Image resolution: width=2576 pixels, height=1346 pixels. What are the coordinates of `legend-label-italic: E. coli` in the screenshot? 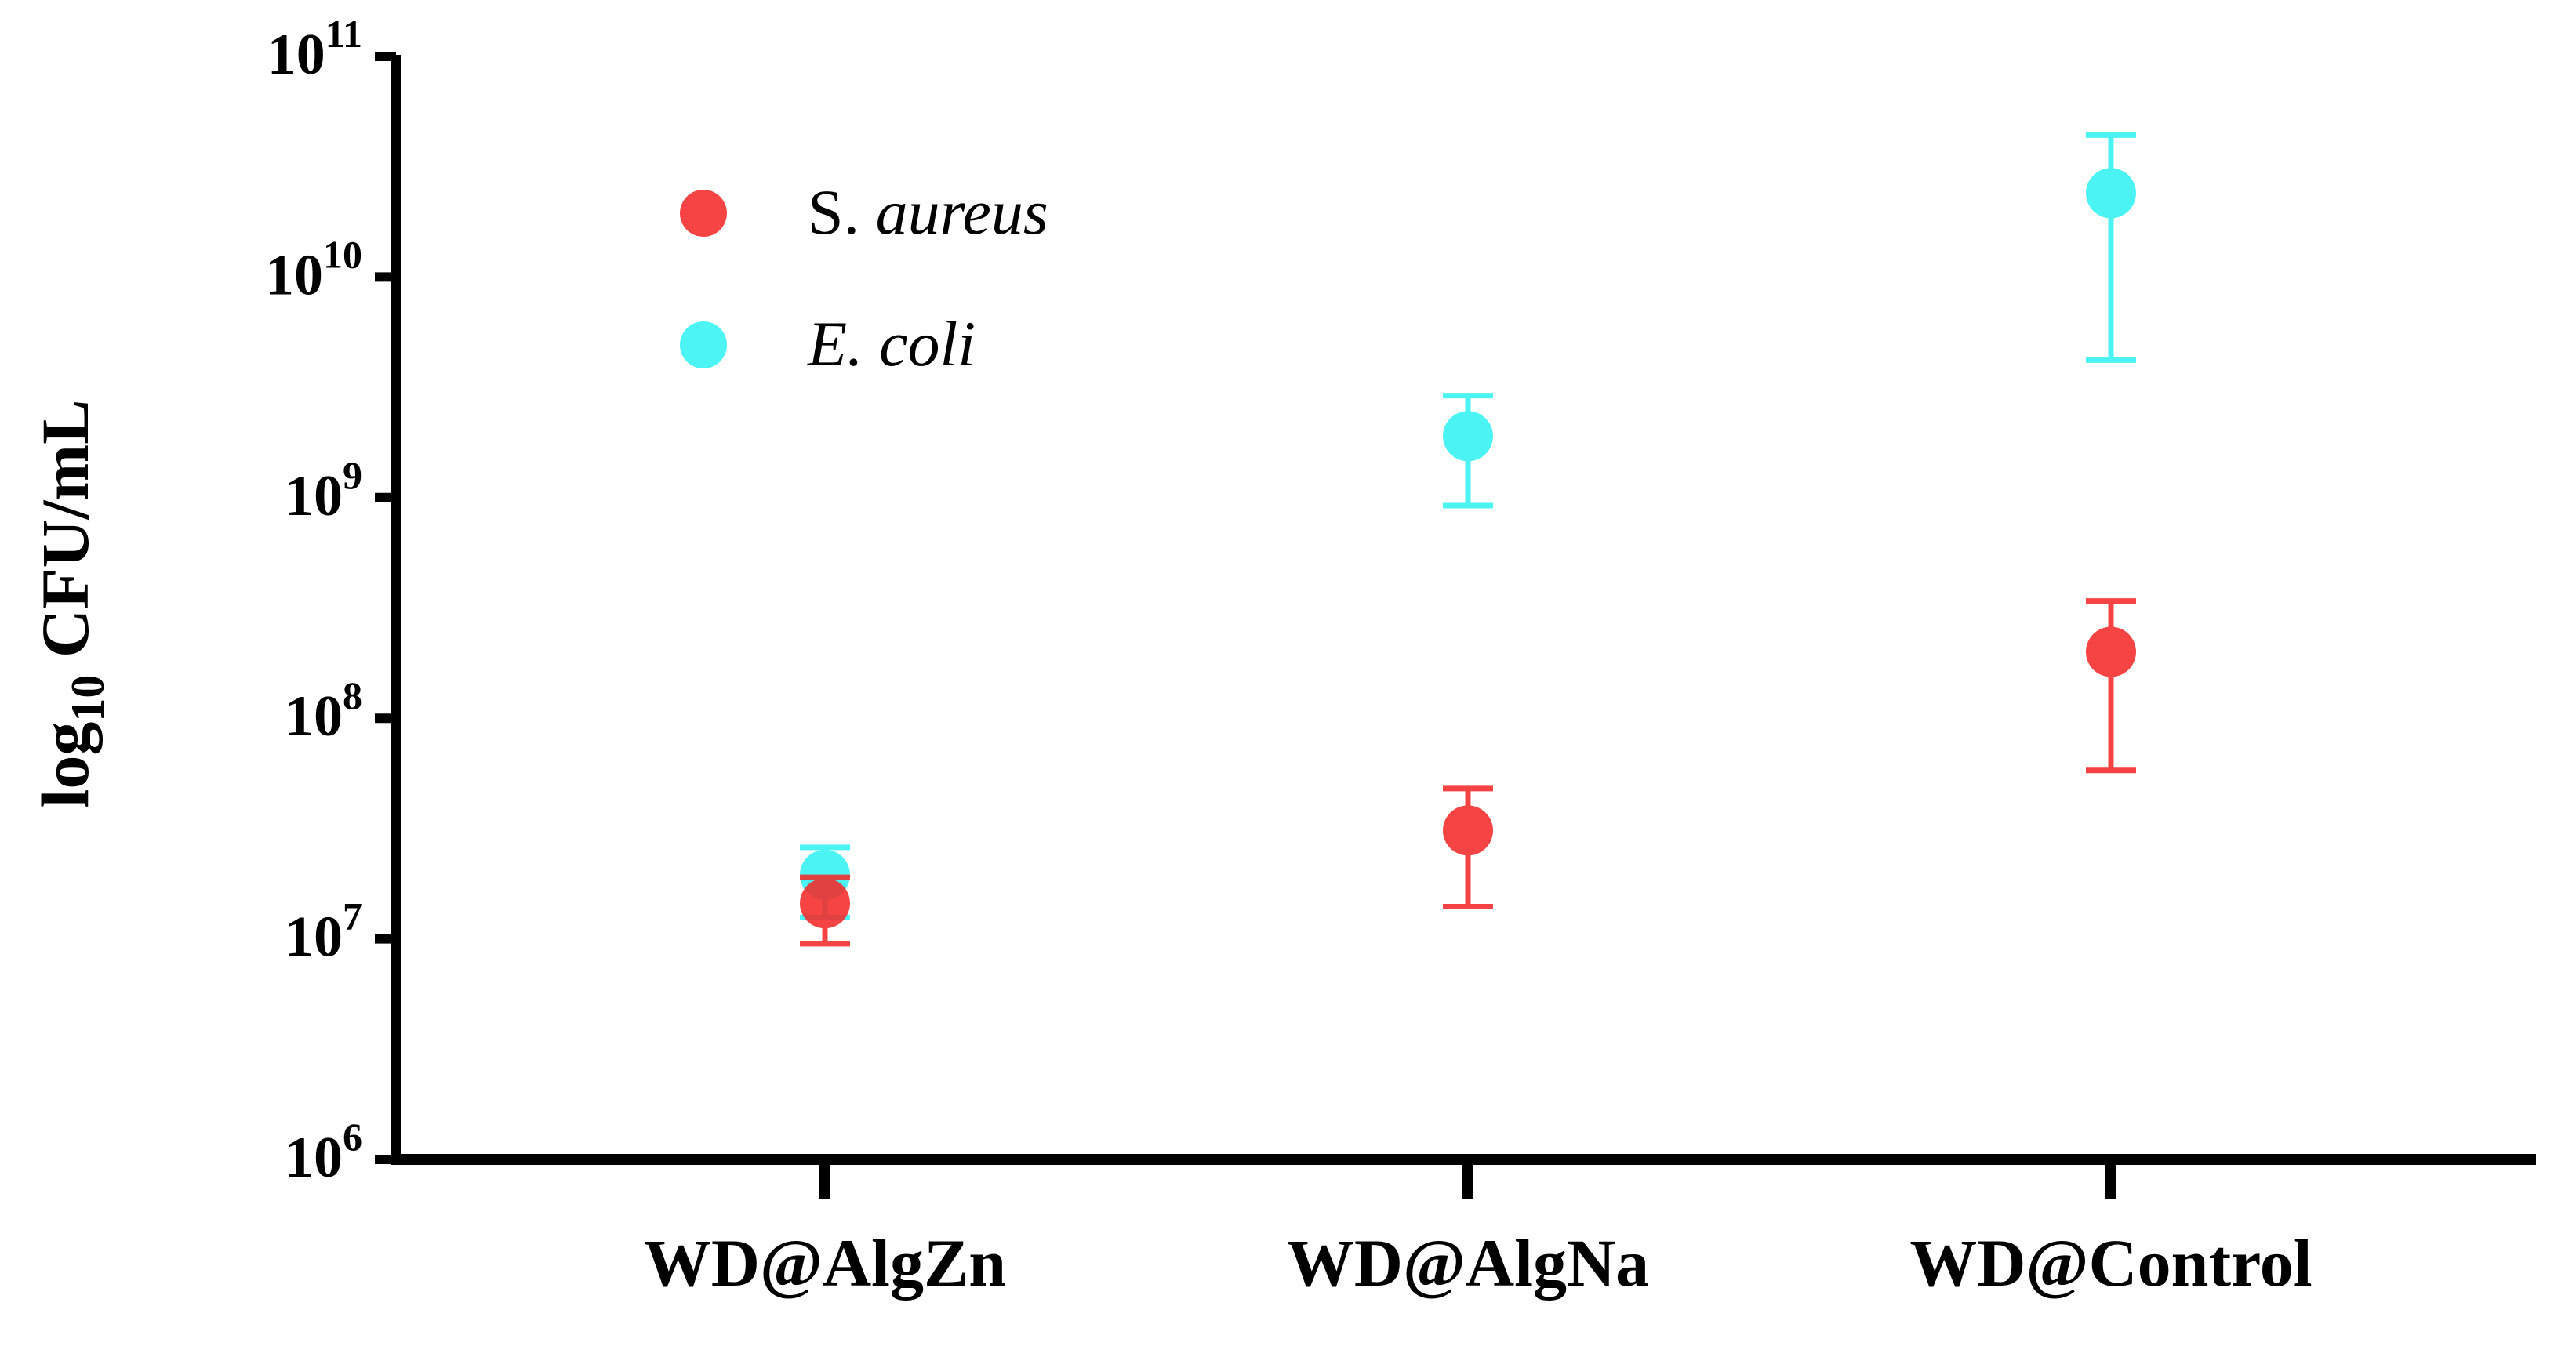 It's located at (891, 343).